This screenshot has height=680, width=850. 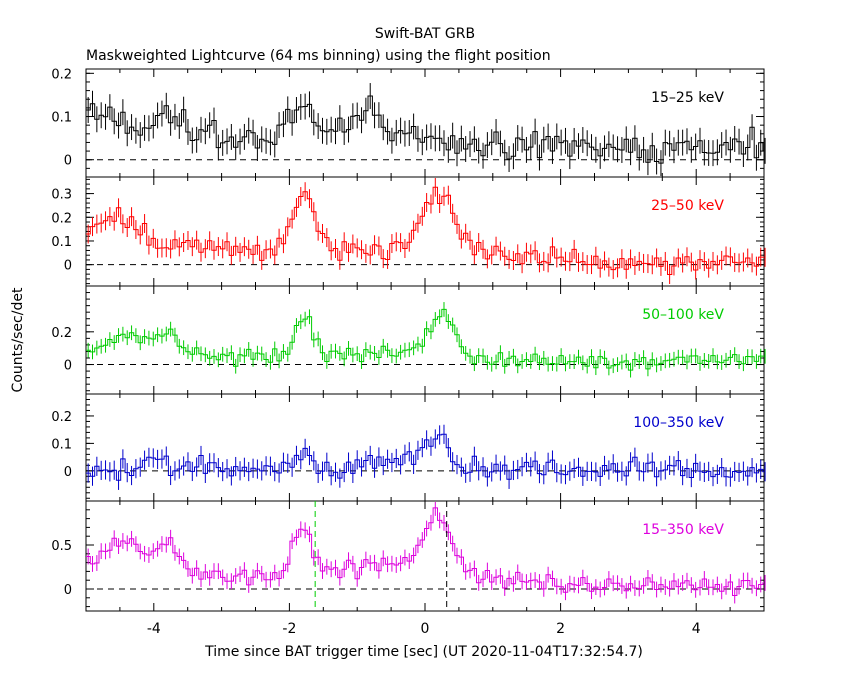 What do you see at coordinates (687, 98) in the screenshot?
I see `panel-label: 15–25 keV` at bounding box center [687, 98].